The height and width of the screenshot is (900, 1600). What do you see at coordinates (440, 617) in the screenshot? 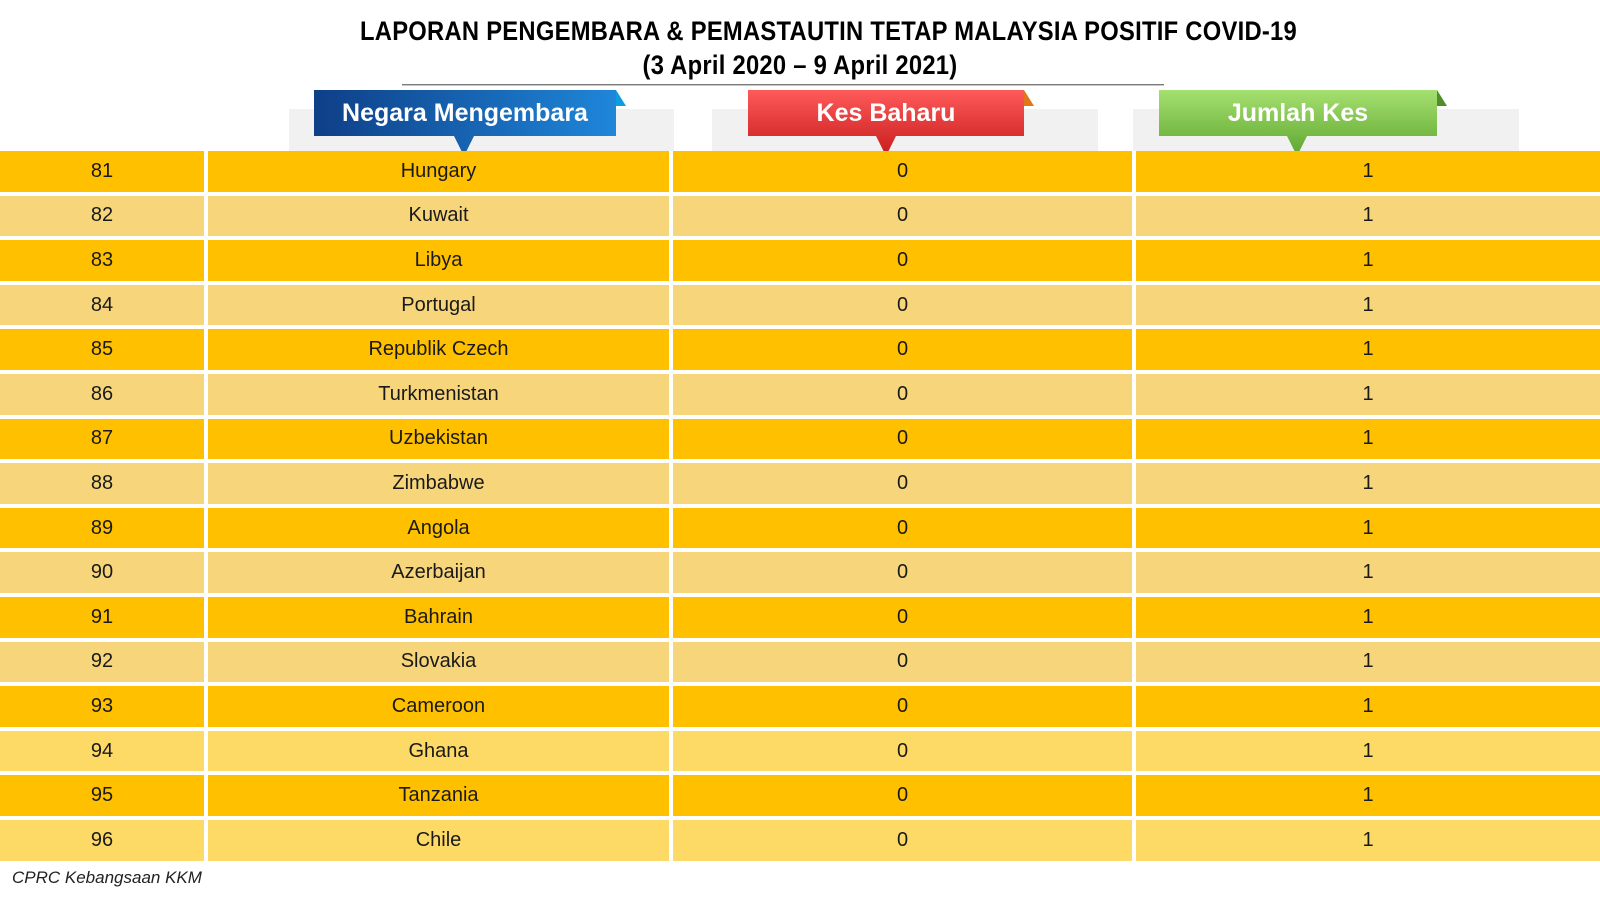
I see `row-country: Bahrain` at bounding box center [440, 617].